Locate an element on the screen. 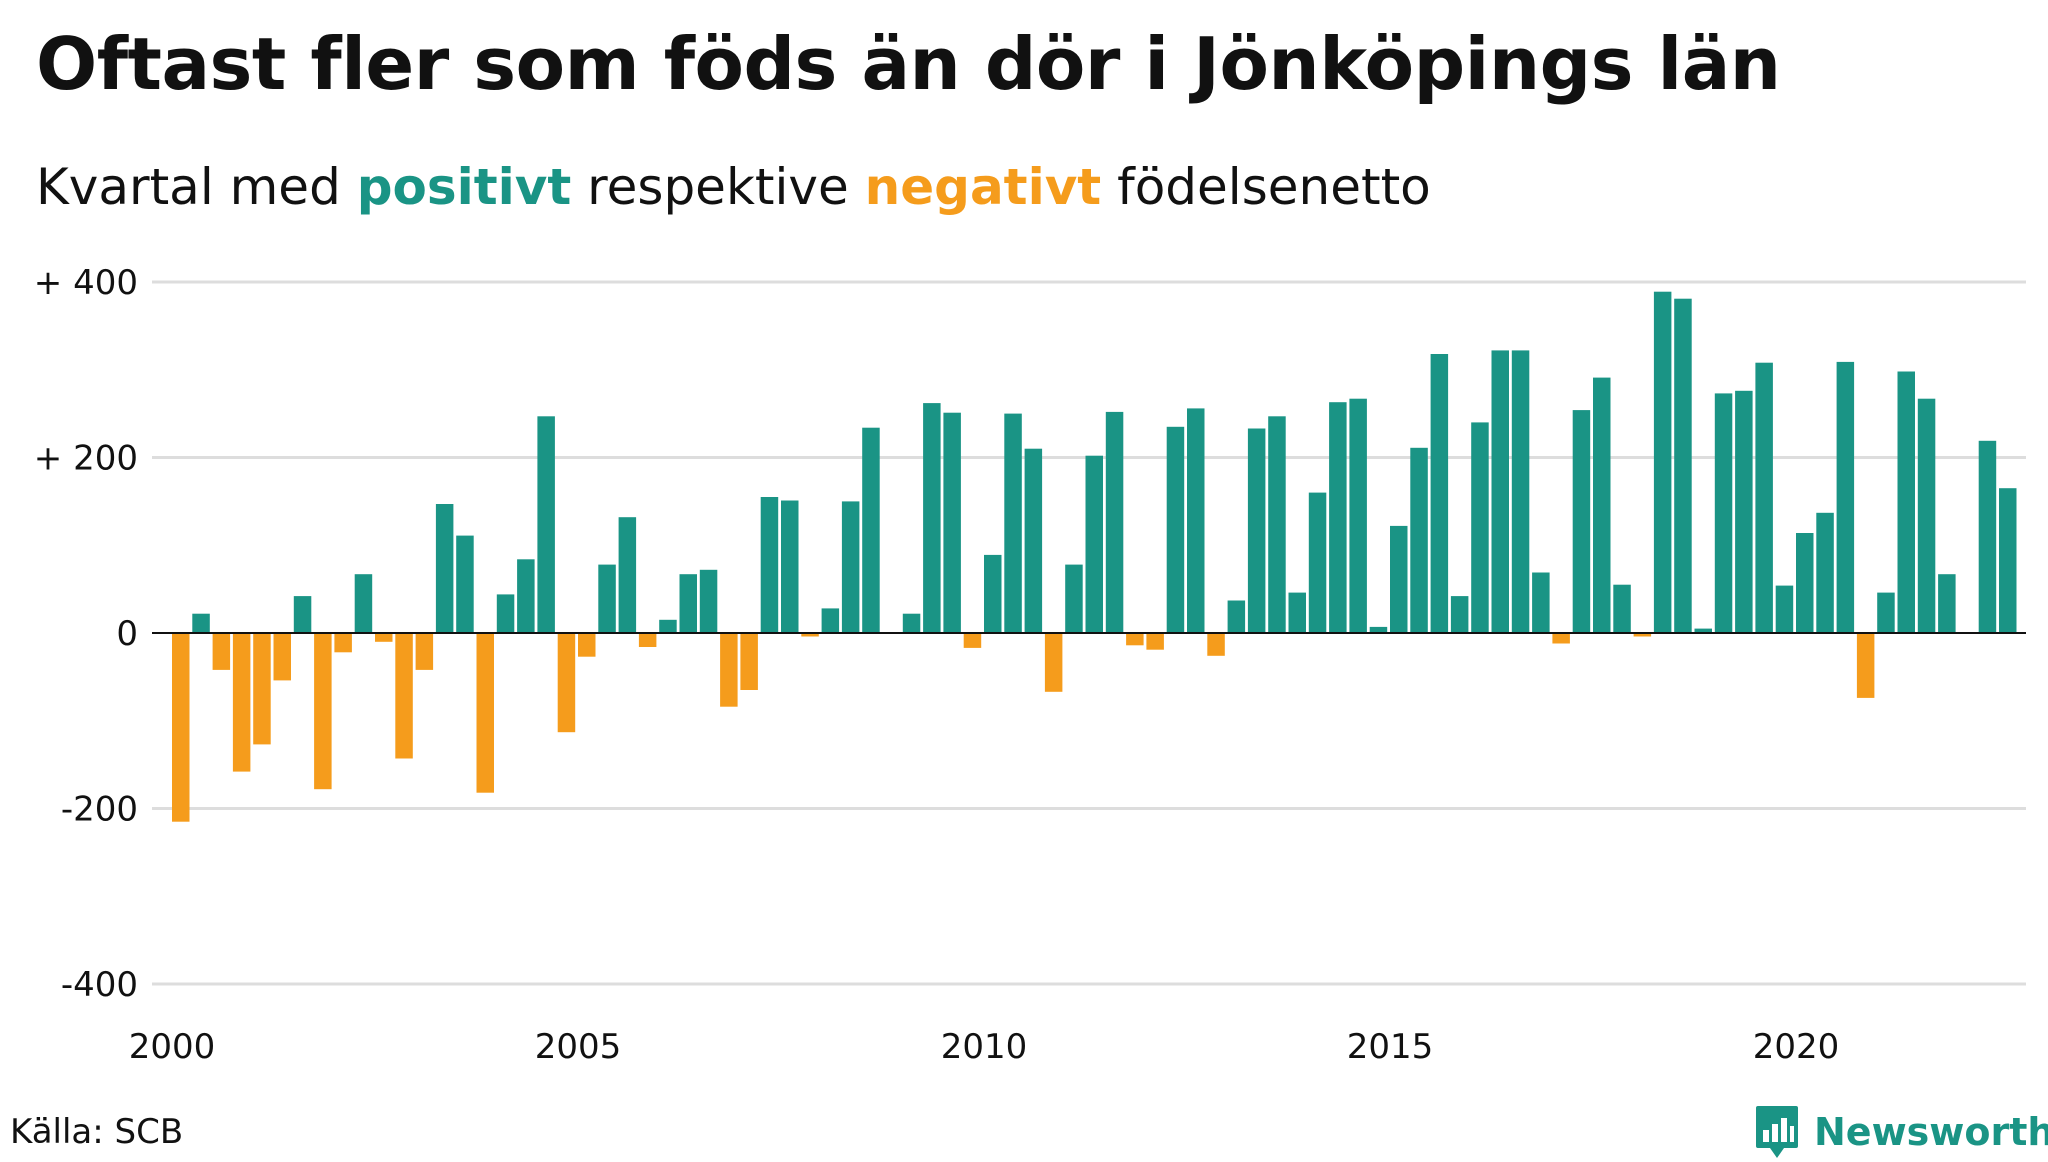 Image resolution: width=2048 pixels, height=1162 pixels. bar-2004-q4 is located at coordinates (566, 683).